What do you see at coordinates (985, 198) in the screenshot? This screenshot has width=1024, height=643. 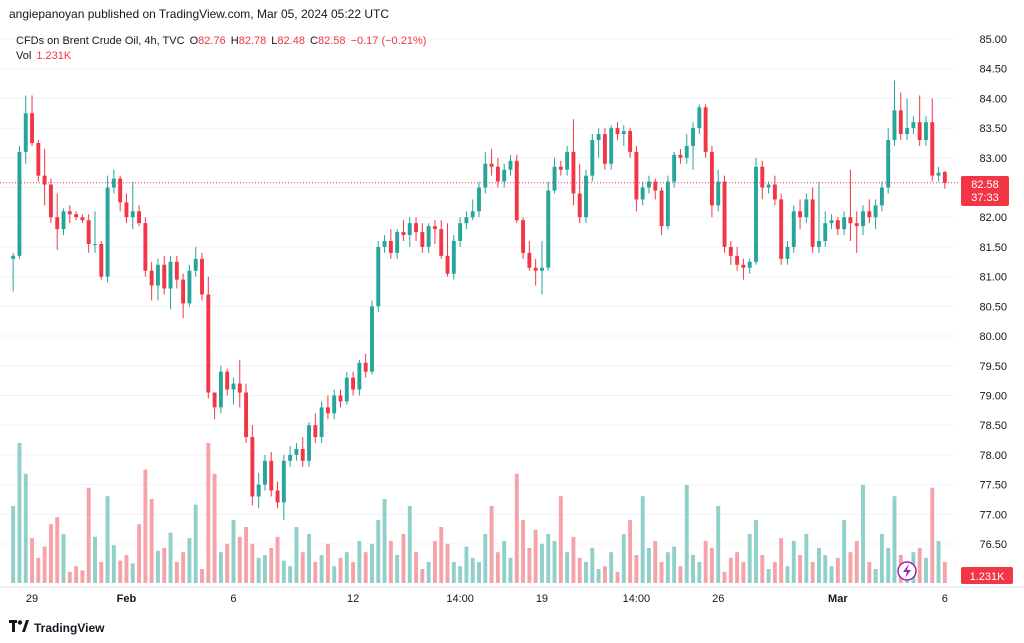 I see `last-price-countdown: 37:33` at bounding box center [985, 198].